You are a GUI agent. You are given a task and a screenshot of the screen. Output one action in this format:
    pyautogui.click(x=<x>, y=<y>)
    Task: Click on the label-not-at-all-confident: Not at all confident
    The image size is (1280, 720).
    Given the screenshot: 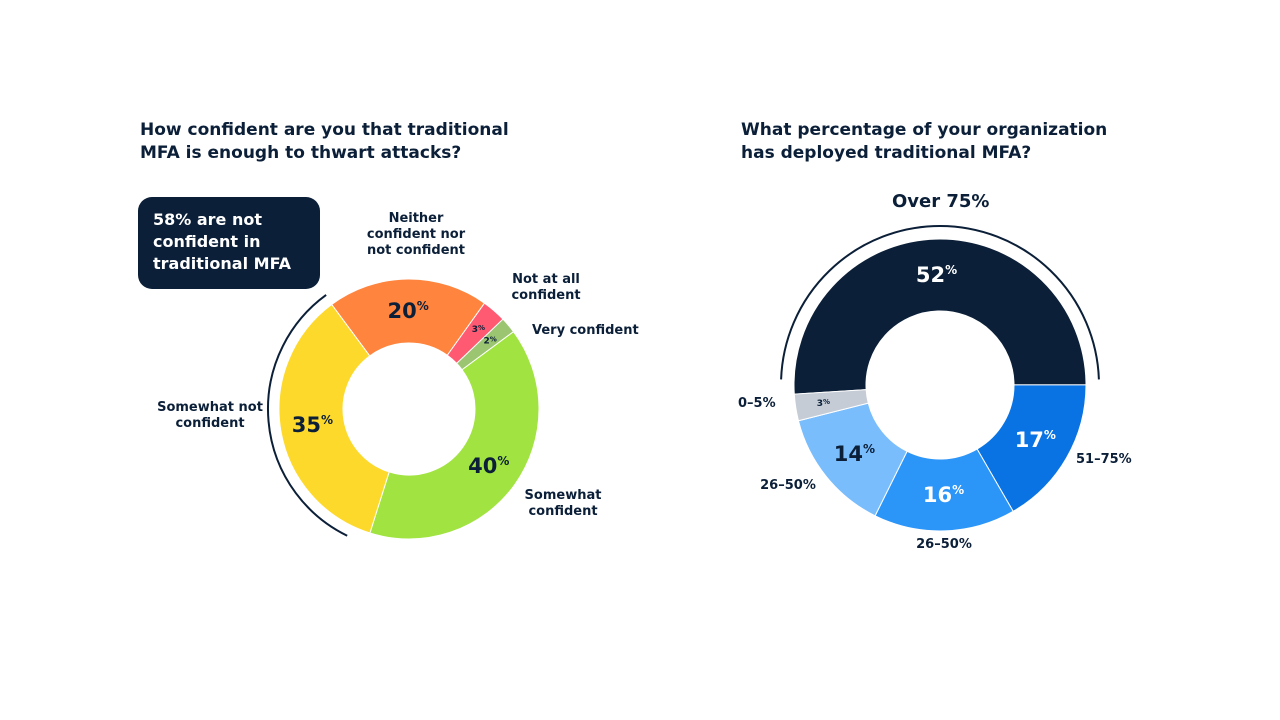 What is the action you would take?
    pyautogui.click(x=546, y=287)
    